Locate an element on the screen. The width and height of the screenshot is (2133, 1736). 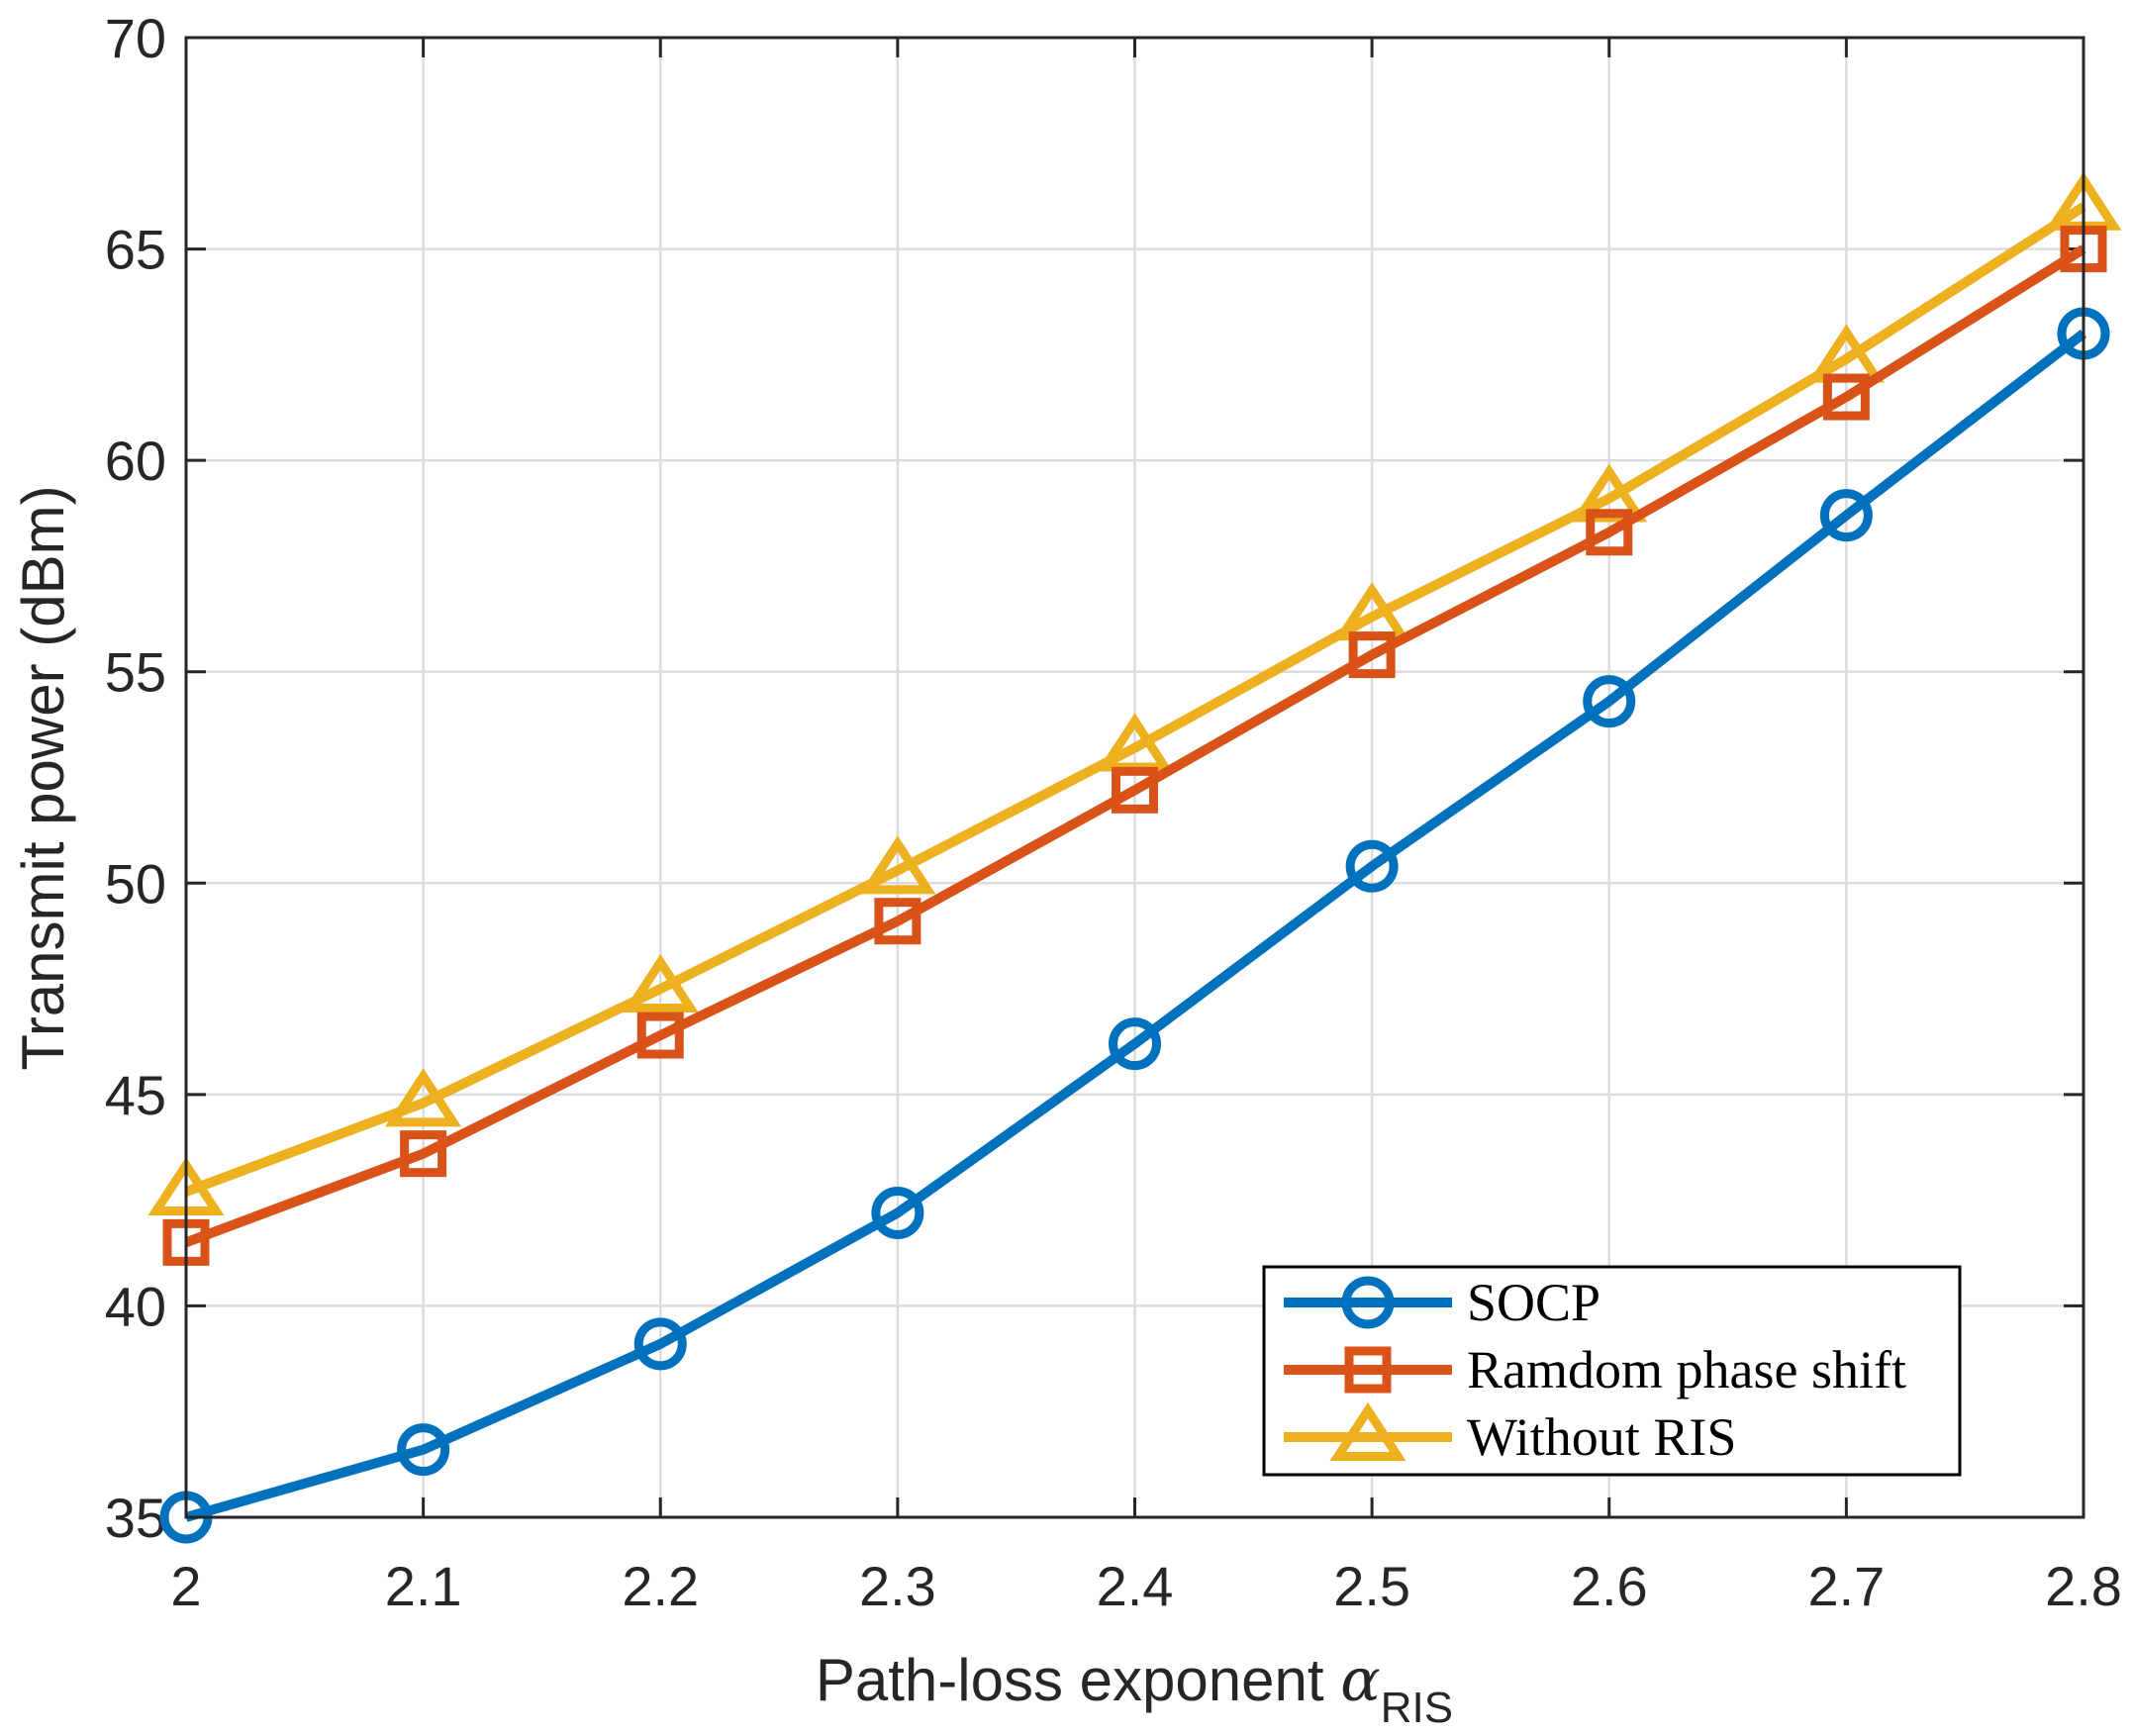
x-tick-label: 2.8 is located at coordinates (2083, 1586).